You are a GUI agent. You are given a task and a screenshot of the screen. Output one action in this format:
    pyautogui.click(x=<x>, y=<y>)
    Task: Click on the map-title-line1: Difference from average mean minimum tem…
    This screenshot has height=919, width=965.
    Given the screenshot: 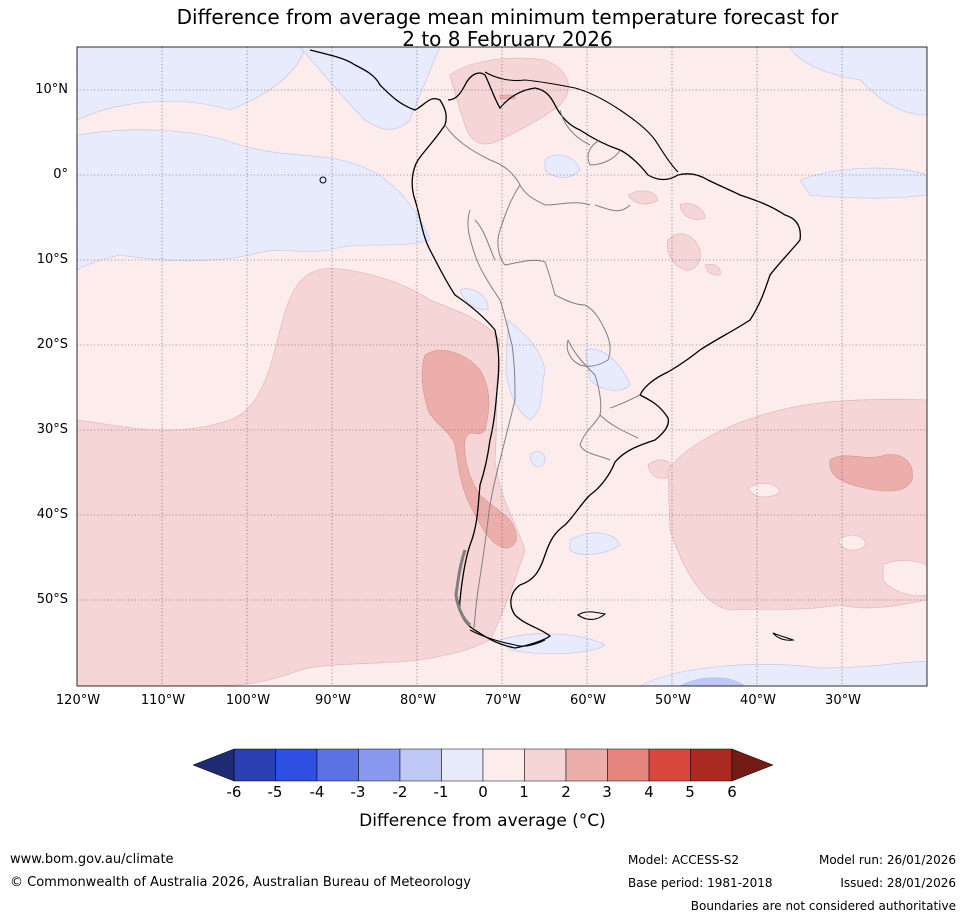 What is the action you would take?
    pyautogui.click(x=507, y=17)
    